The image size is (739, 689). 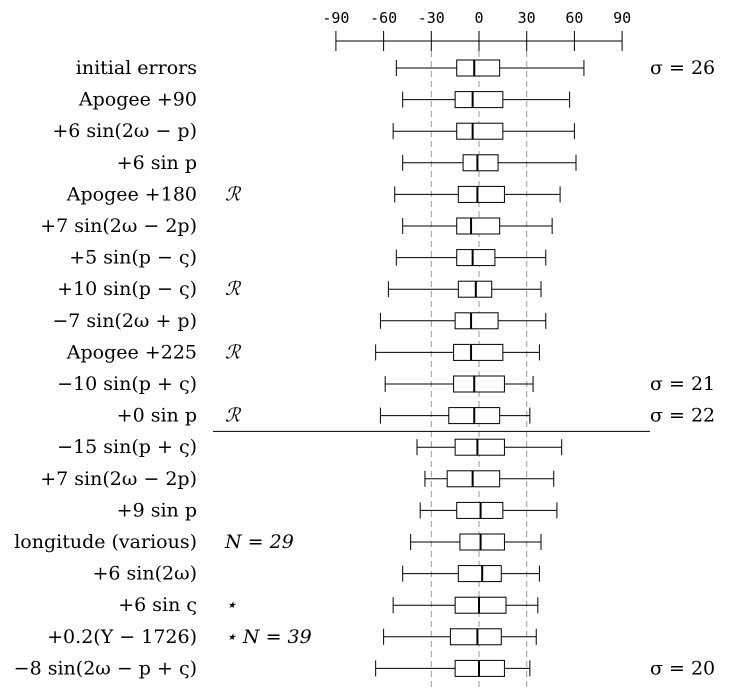 I want to click on box-row: −8 sin(2ω − p + ς) σ = 20, so click(x=364, y=668).